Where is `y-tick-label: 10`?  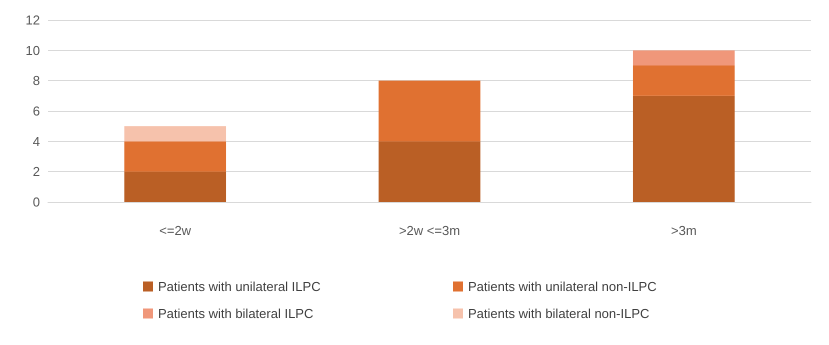
y-tick-label: 10 is located at coordinates (33, 50).